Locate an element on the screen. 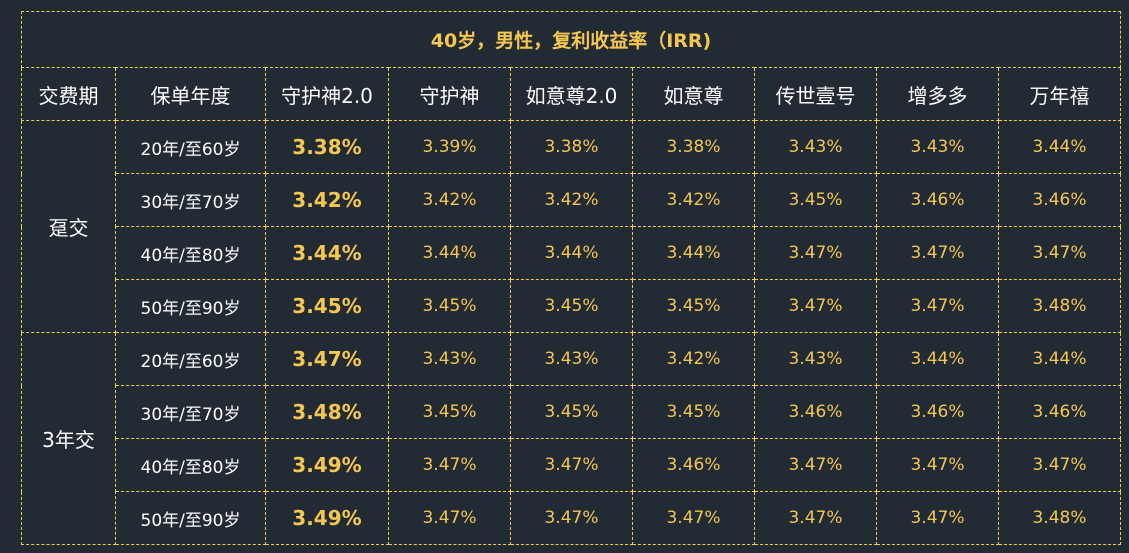 Image resolution: width=1129 pixels, height=553 pixels. irr-value-cell-highlight: 3.44% is located at coordinates (327, 253).